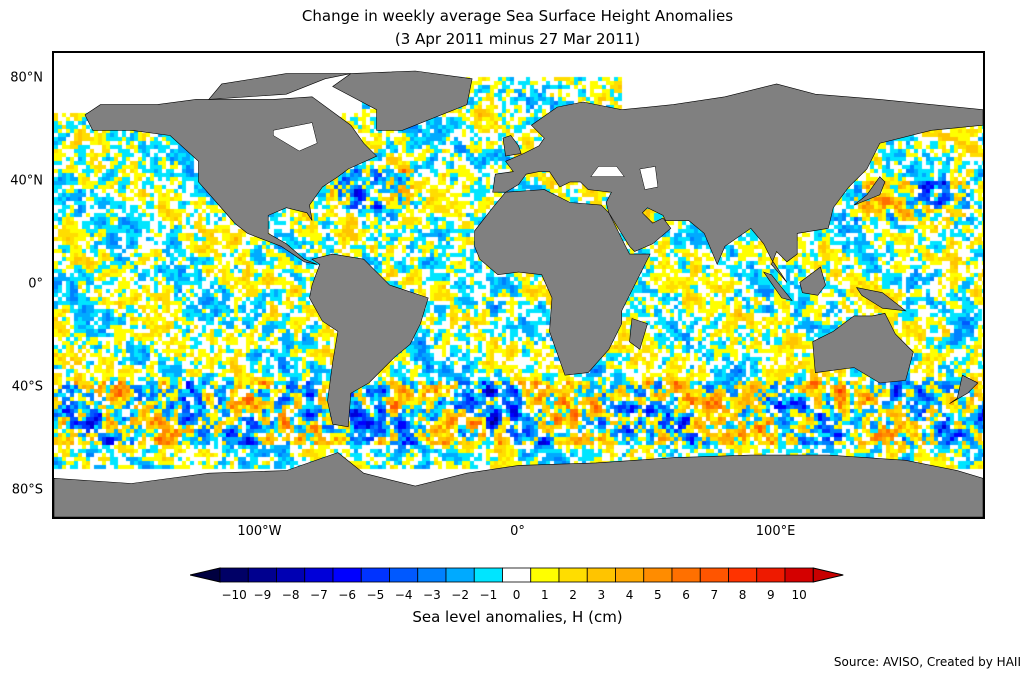 Image resolution: width=1035 pixels, height=676 pixels. I want to click on x-tick-label: 0°, so click(517, 531).